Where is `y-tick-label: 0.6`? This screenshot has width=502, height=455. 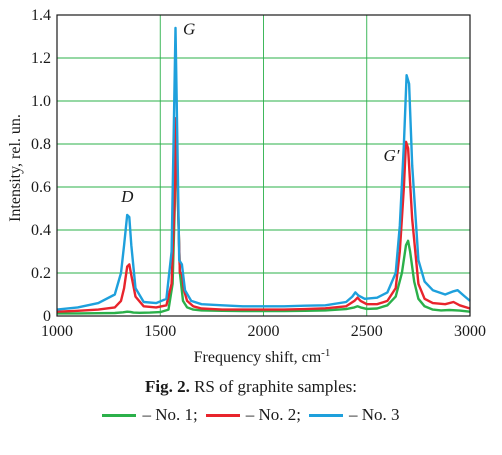 y-tick-label: 0.6 is located at coordinates (41, 187).